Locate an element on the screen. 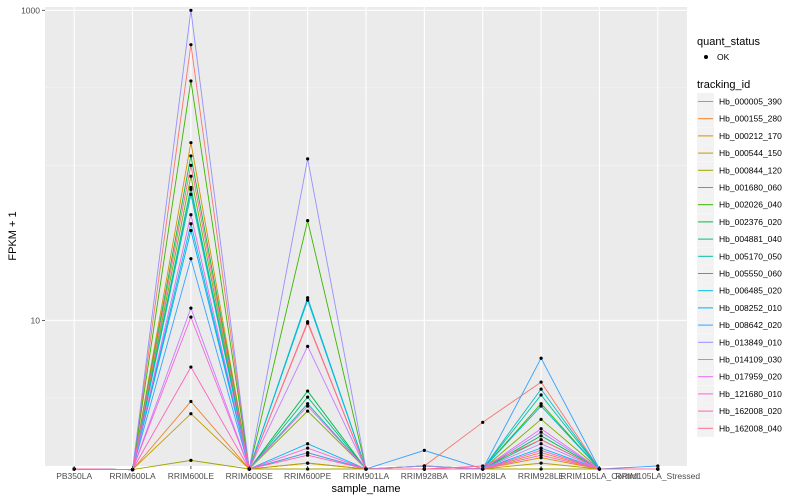 This screenshot has height=500, width=800. legend-label: Hb_008642_020 is located at coordinates (750, 325).